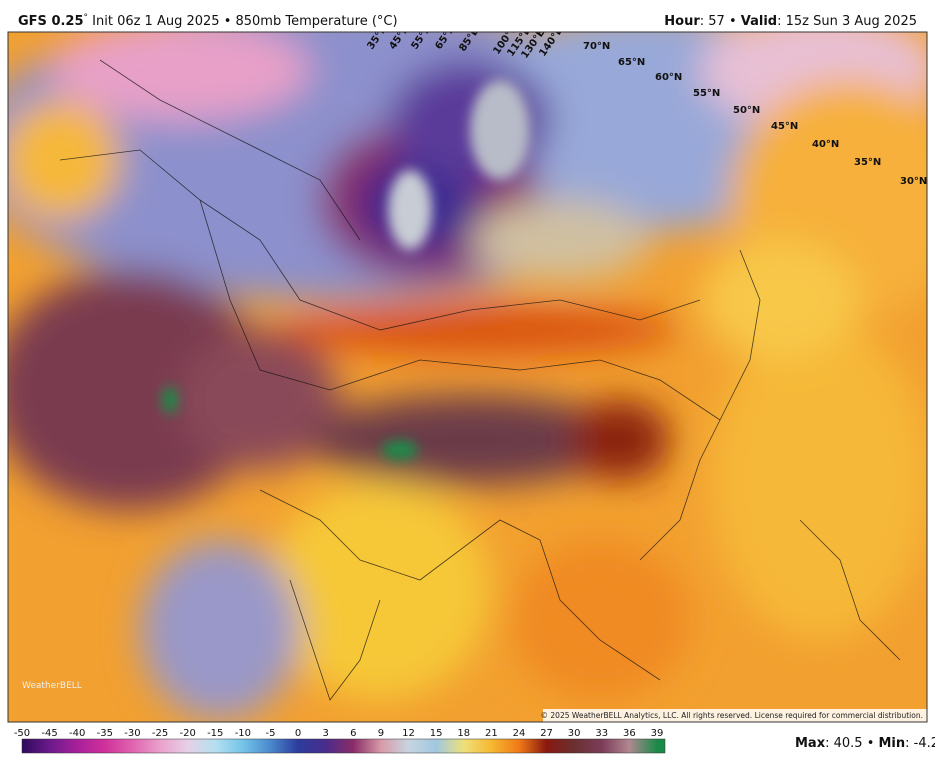 The width and height of the screenshot is (935, 772). I want to click on header-right: Hour: 57 • Valid: 15z Sun 3 Aug 2025, so click(790, 21).